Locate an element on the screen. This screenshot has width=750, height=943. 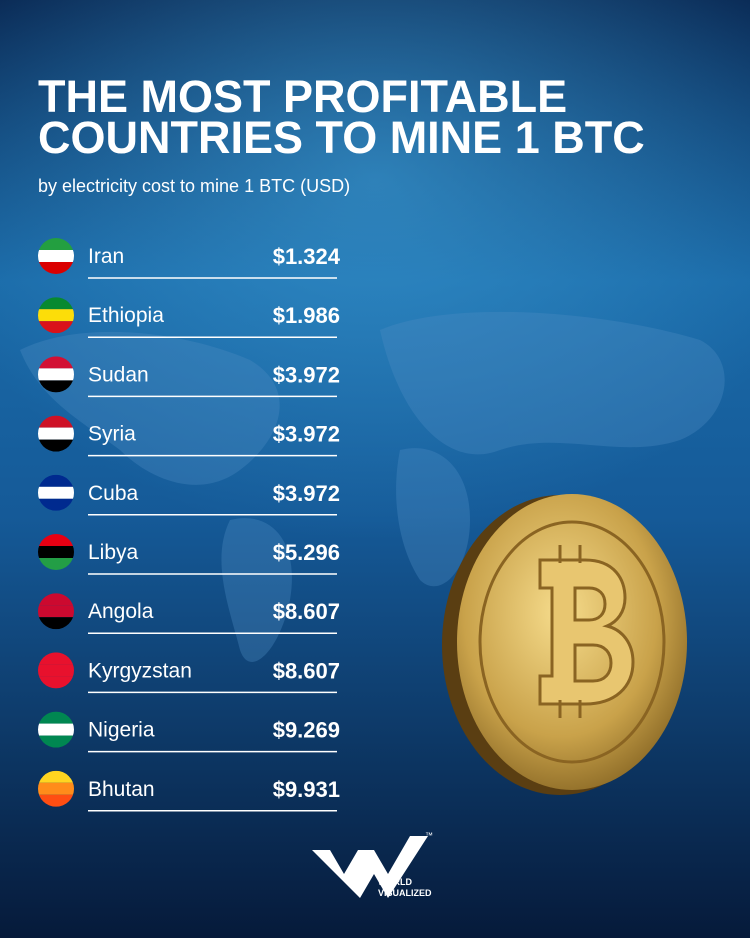
trademark: ™ is located at coordinates (429, 835).